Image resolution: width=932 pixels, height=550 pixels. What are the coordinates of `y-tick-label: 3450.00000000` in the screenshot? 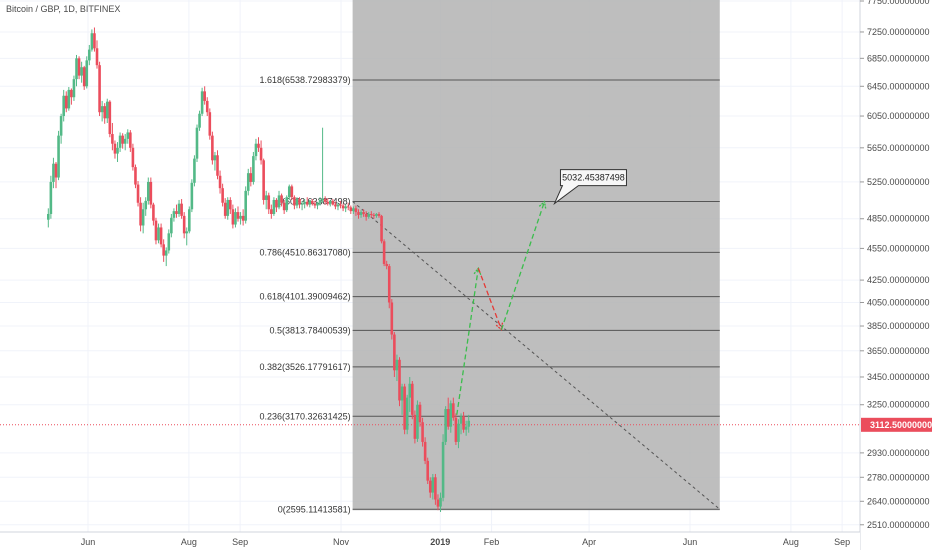 It's located at (898, 377).